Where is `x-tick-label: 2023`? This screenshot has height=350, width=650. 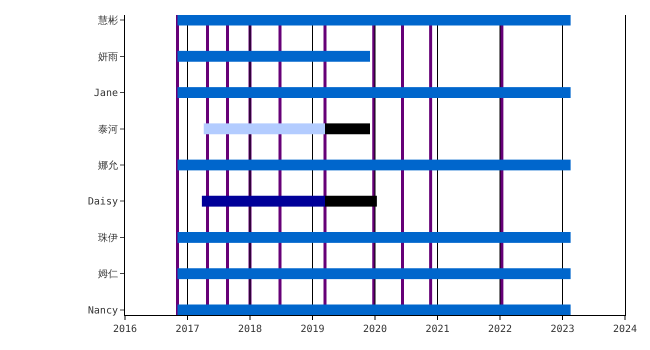
x-tick-label: 2023 is located at coordinates (562, 329).